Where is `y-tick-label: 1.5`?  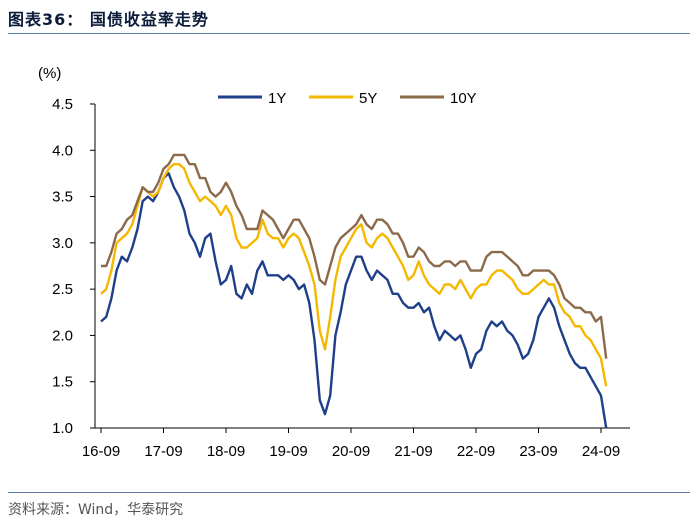
y-tick-label: 1.5 is located at coordinates (62, 382).